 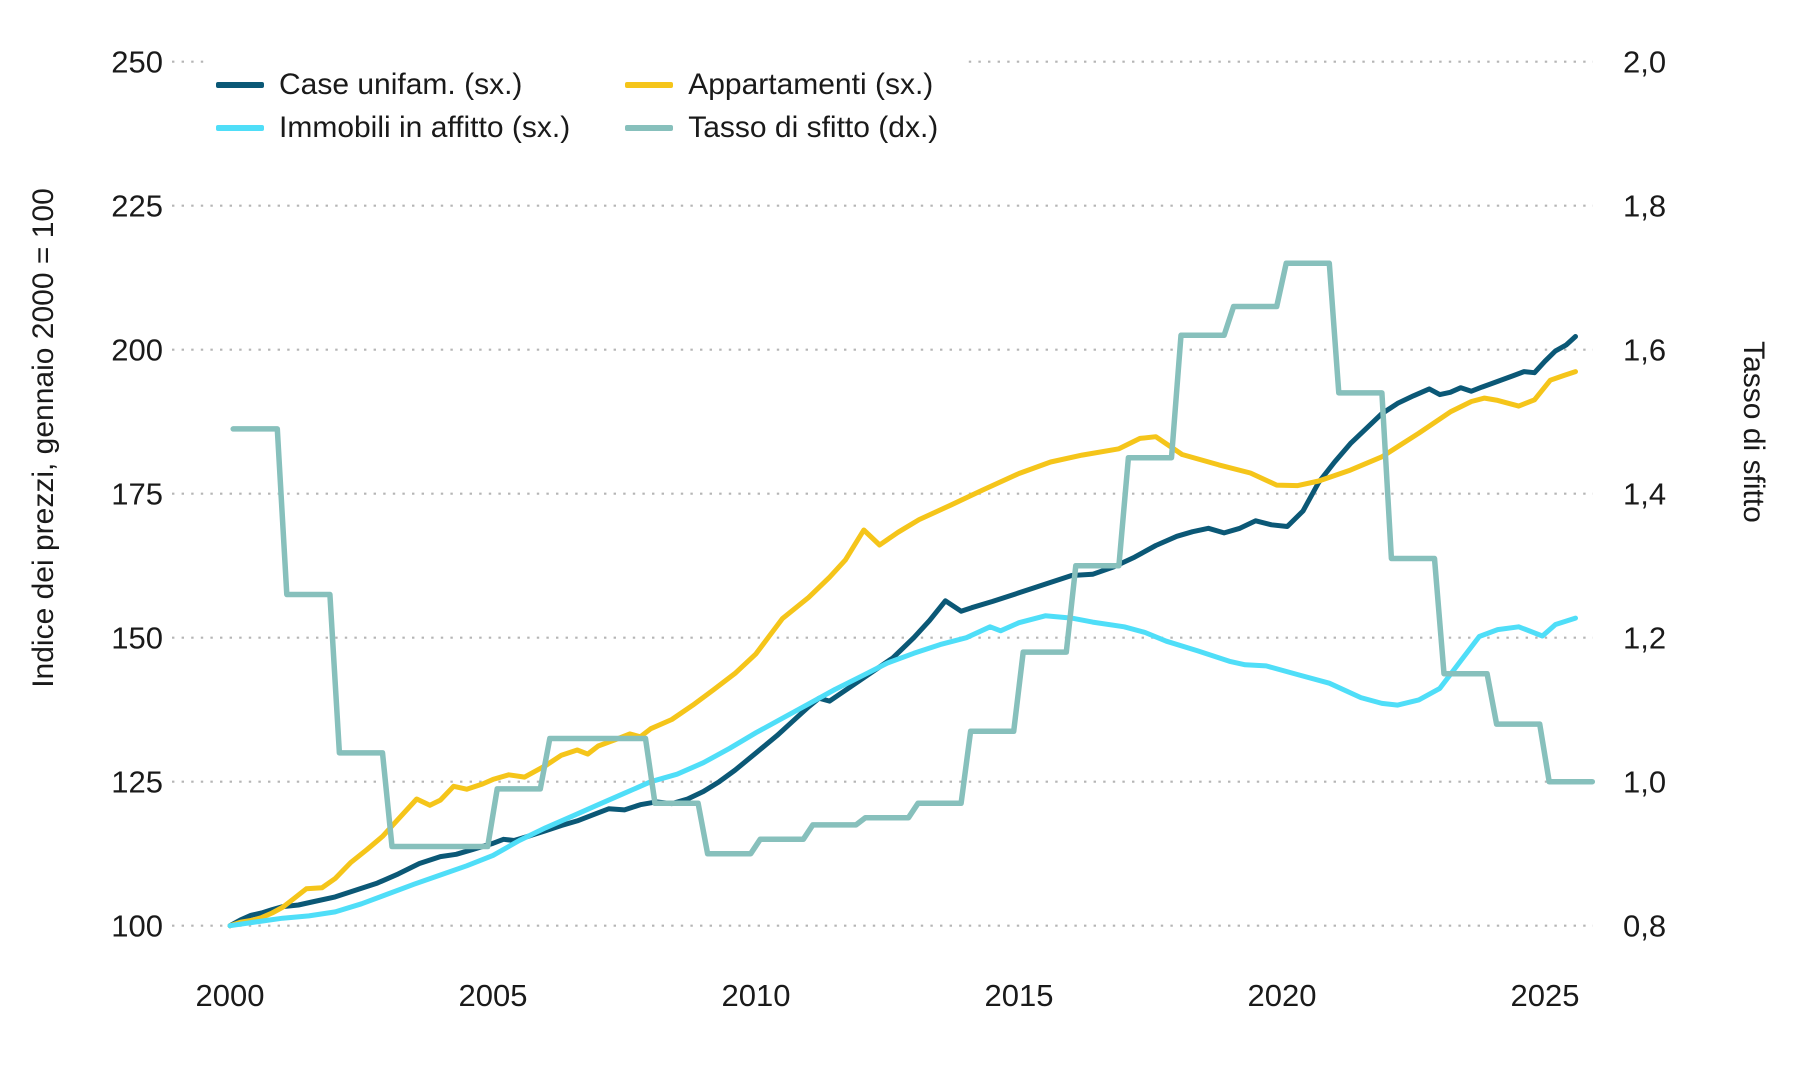 What do you see at coordinates (240, 128) in the screenshot?
I see `legend-swatch-immobili-affitto-icon` at bounding box center [240, 128].